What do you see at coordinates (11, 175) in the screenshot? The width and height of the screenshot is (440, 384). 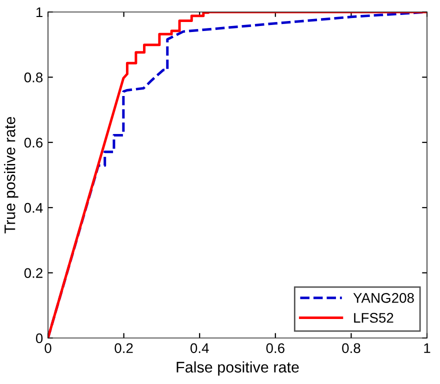 I see `y-axis-title: True positive rate` at bounding box center [11, 175].